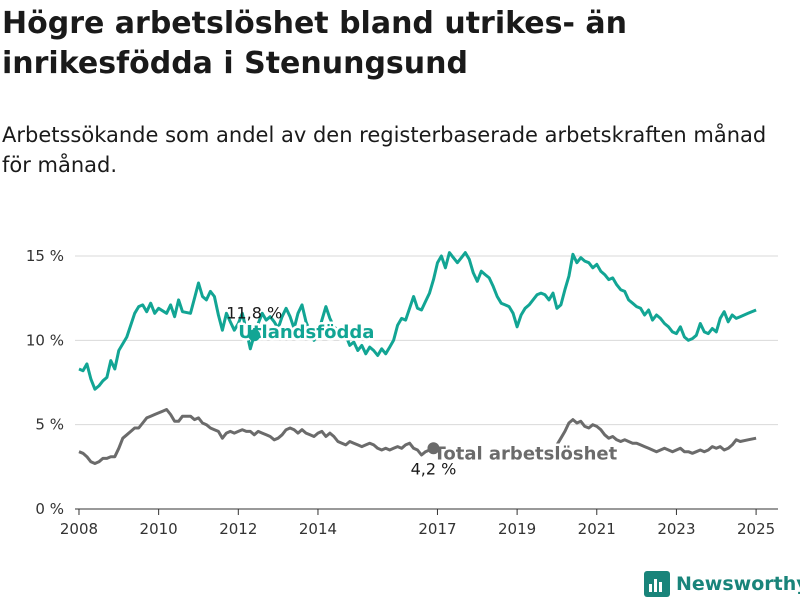 The image size is (800, 600). I want to click on y-tick-label: 15 %, so click(45, 256).